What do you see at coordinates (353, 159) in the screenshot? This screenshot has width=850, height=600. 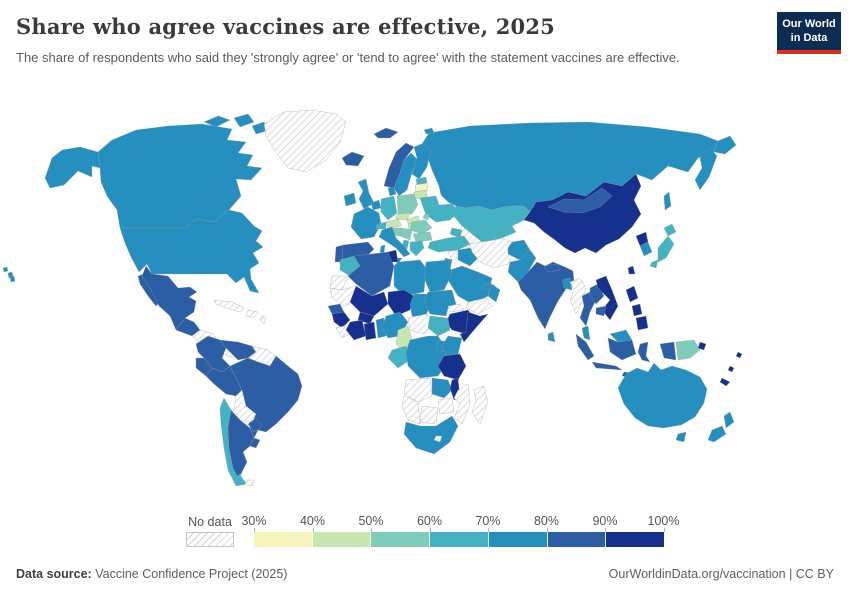 I see `country-iceland` at bounding box center [353, 159].